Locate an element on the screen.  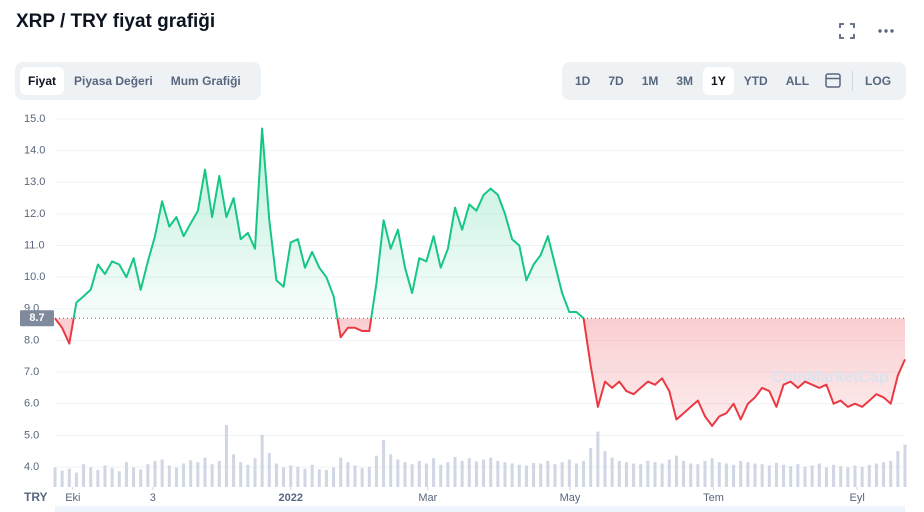
y-tick-label: 4.0 is located at coordinates (31, 467).